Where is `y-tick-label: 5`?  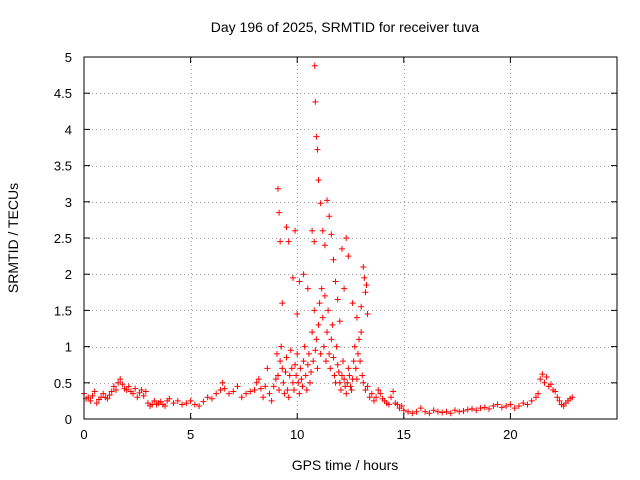 y-tick-label: 5 is located at coordinates (68, 57).